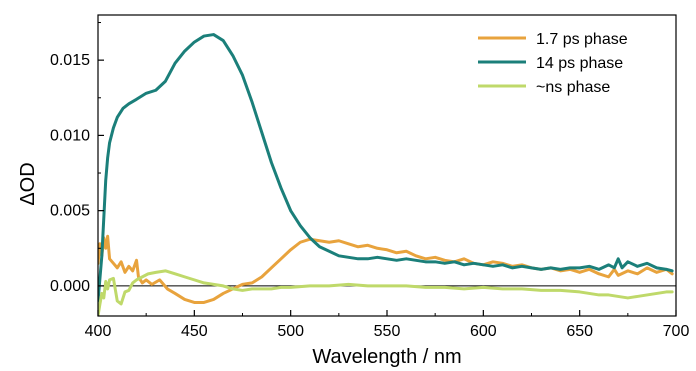 This screenshot has height=371, width=696. What do you see at coordinates (579, 331) in the screenshot?
I see `x-tick-label: 650` at bounding box center [579, 331].